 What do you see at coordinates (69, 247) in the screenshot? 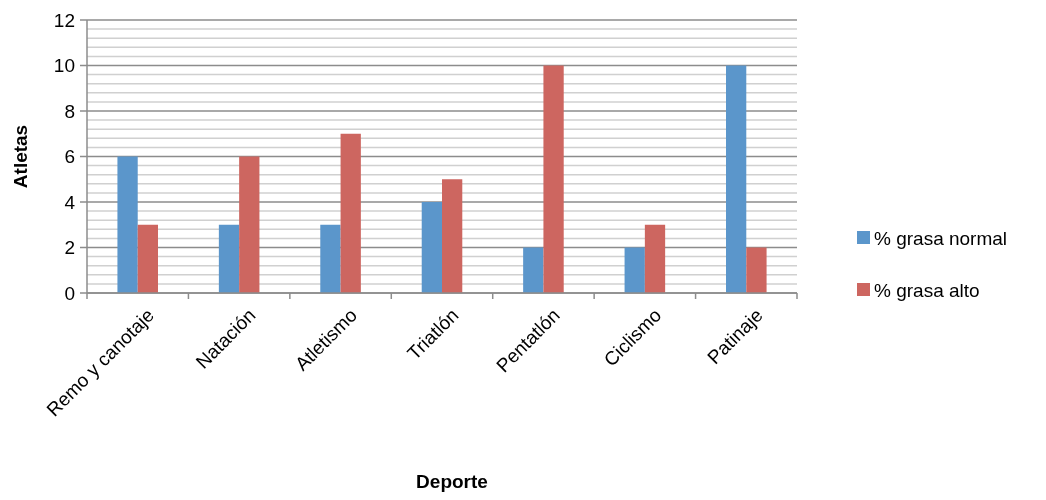
I see `y-tick-label: 2` at bounding box center [69, 247].